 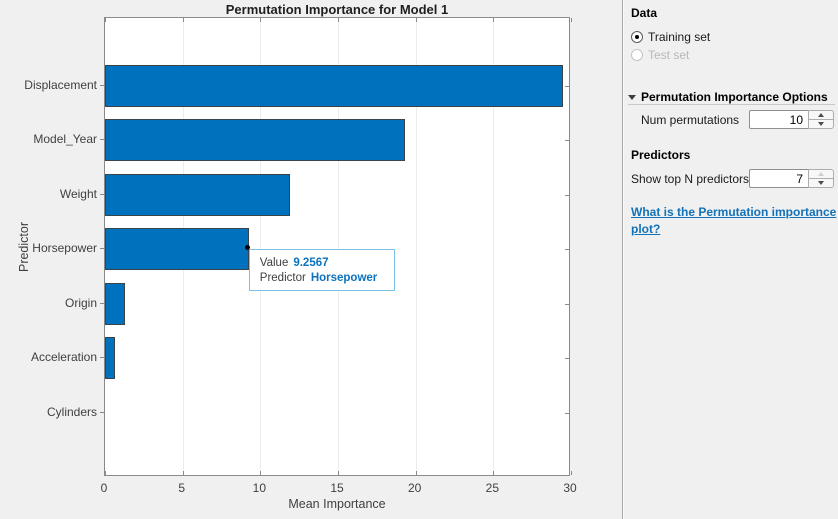 I want to click on data-section-title: Data, so click(x=644, y=13).